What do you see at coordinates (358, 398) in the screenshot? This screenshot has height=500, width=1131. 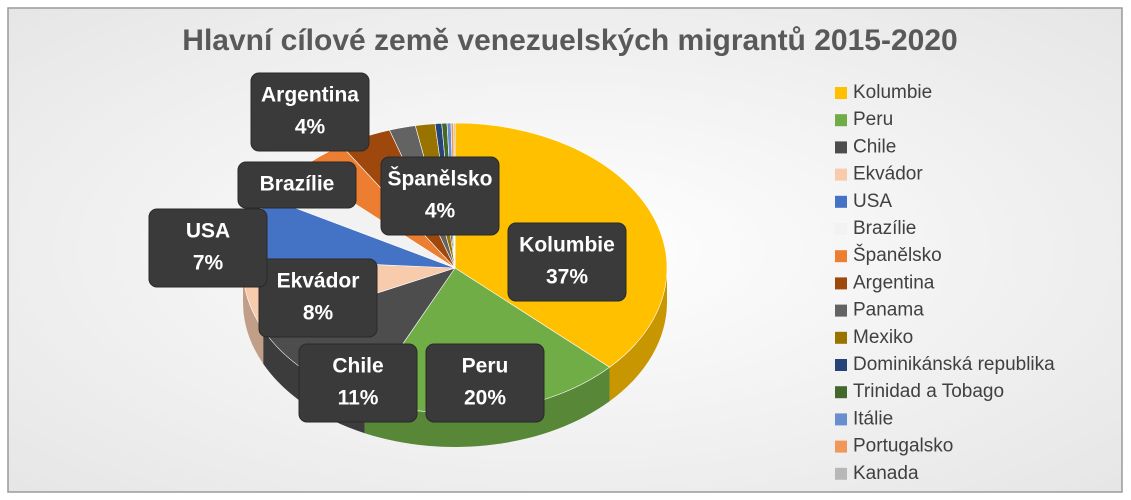 I see `data-label-value: 11%` at bounding box center [358, 398].